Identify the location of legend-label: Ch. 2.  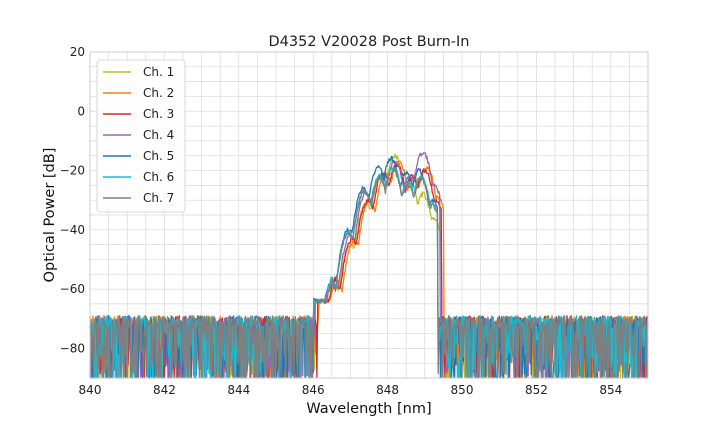
(158, 93).